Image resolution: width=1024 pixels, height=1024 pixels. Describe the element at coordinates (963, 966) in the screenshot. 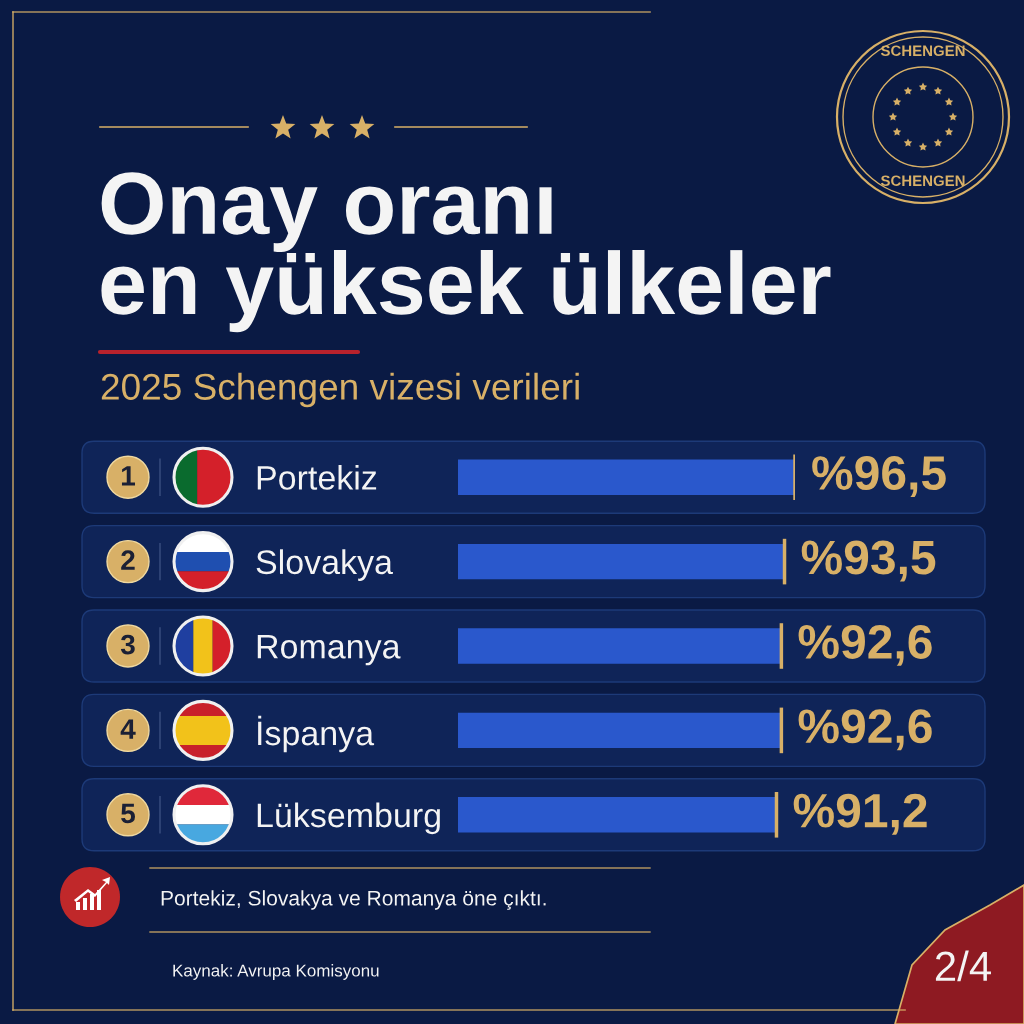

I see `text: 2/4` at that location.